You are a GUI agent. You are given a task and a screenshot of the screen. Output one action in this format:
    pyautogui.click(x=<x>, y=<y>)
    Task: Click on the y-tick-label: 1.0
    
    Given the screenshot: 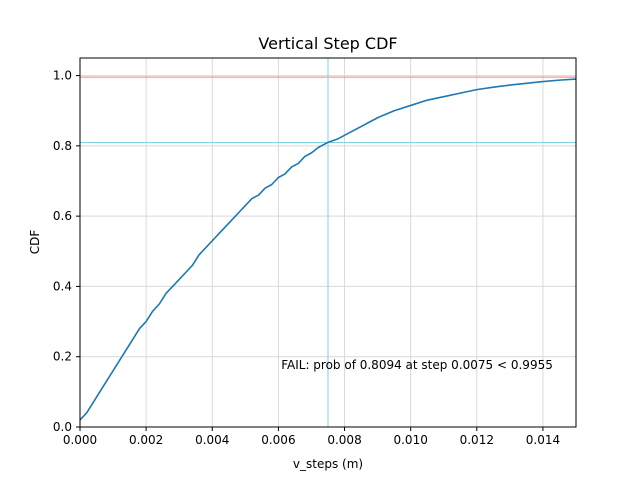 What is the action you would take?
    pyautogui.click(x=62, y=76)
    